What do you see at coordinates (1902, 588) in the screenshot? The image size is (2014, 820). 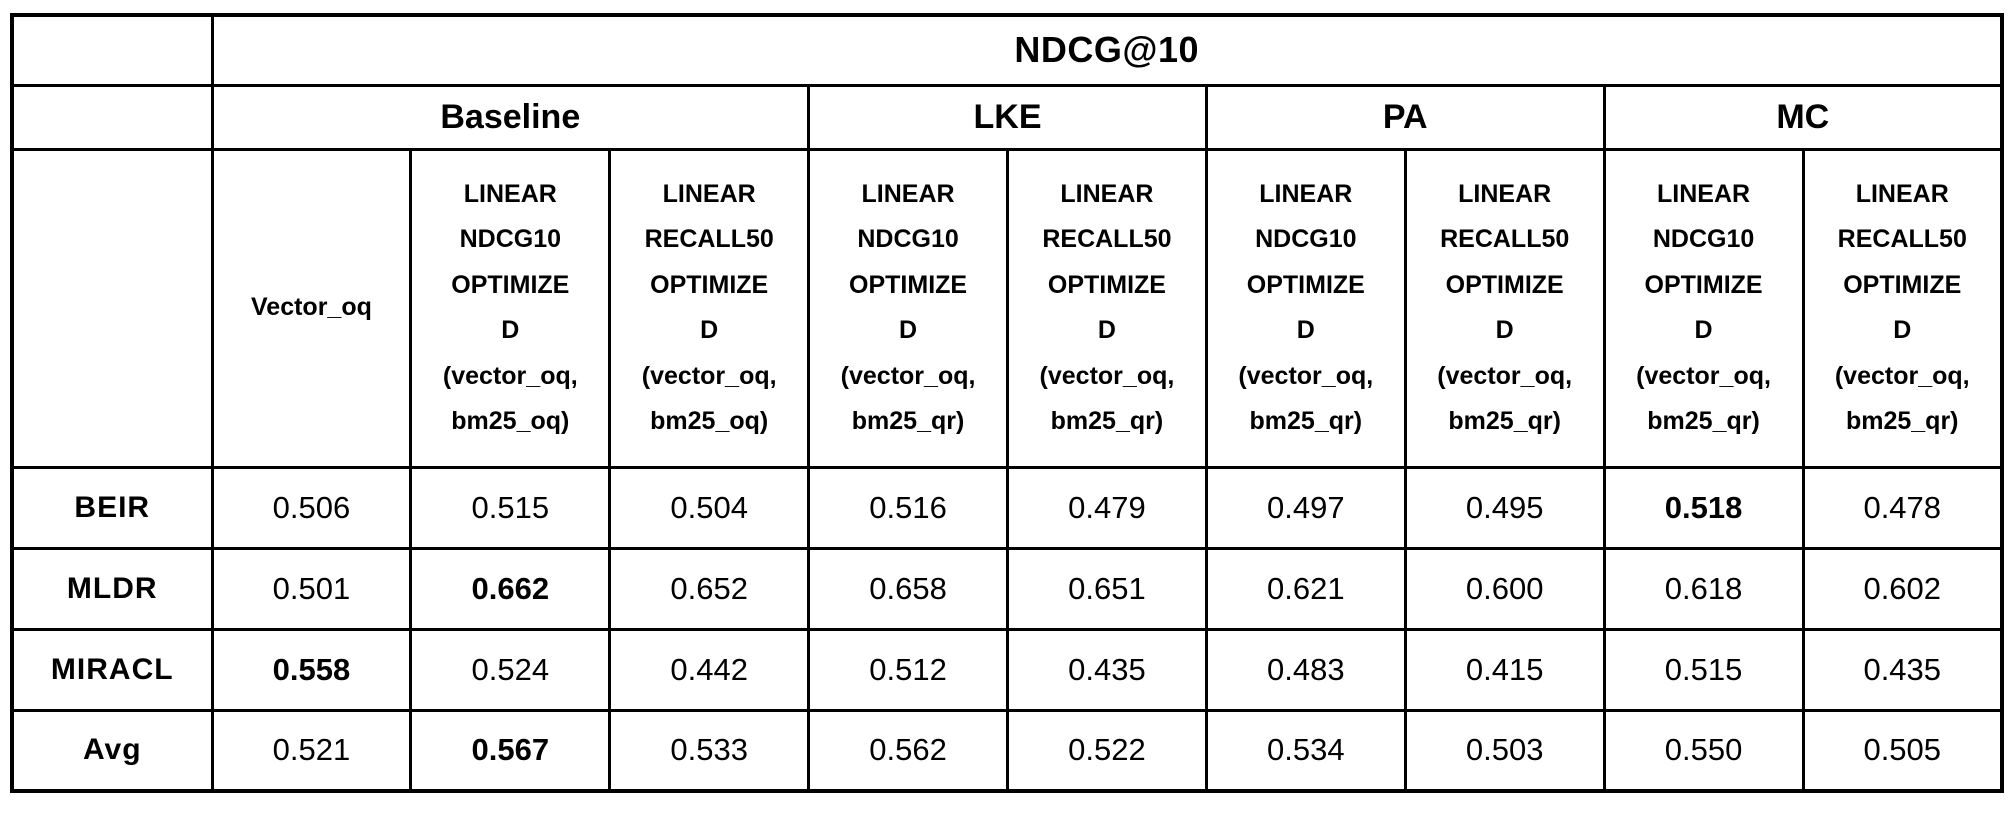 I see `value-cell: 0.602` at bounding box center [1902, 588].